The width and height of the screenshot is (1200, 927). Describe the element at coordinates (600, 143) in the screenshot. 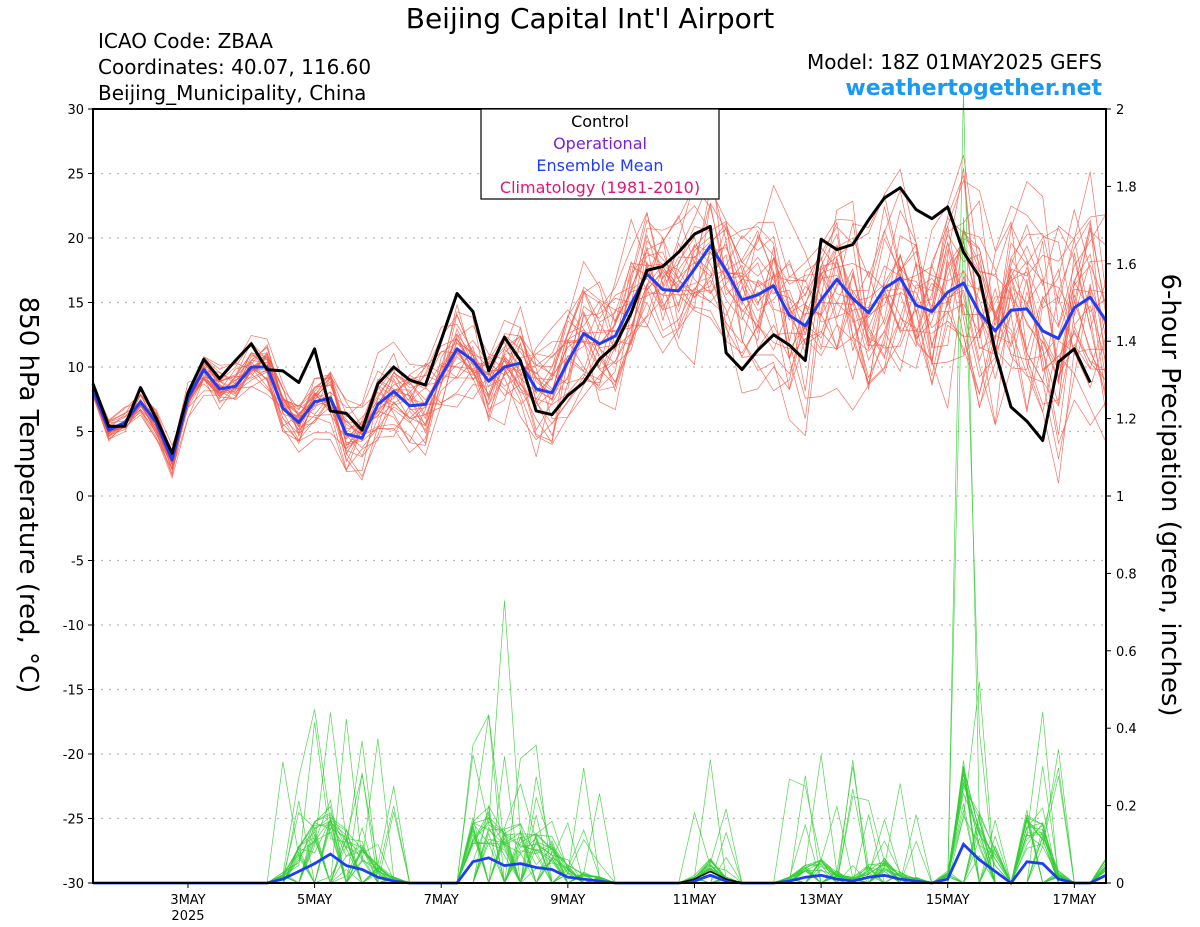

I see `legend-operational: Operational` at that location.